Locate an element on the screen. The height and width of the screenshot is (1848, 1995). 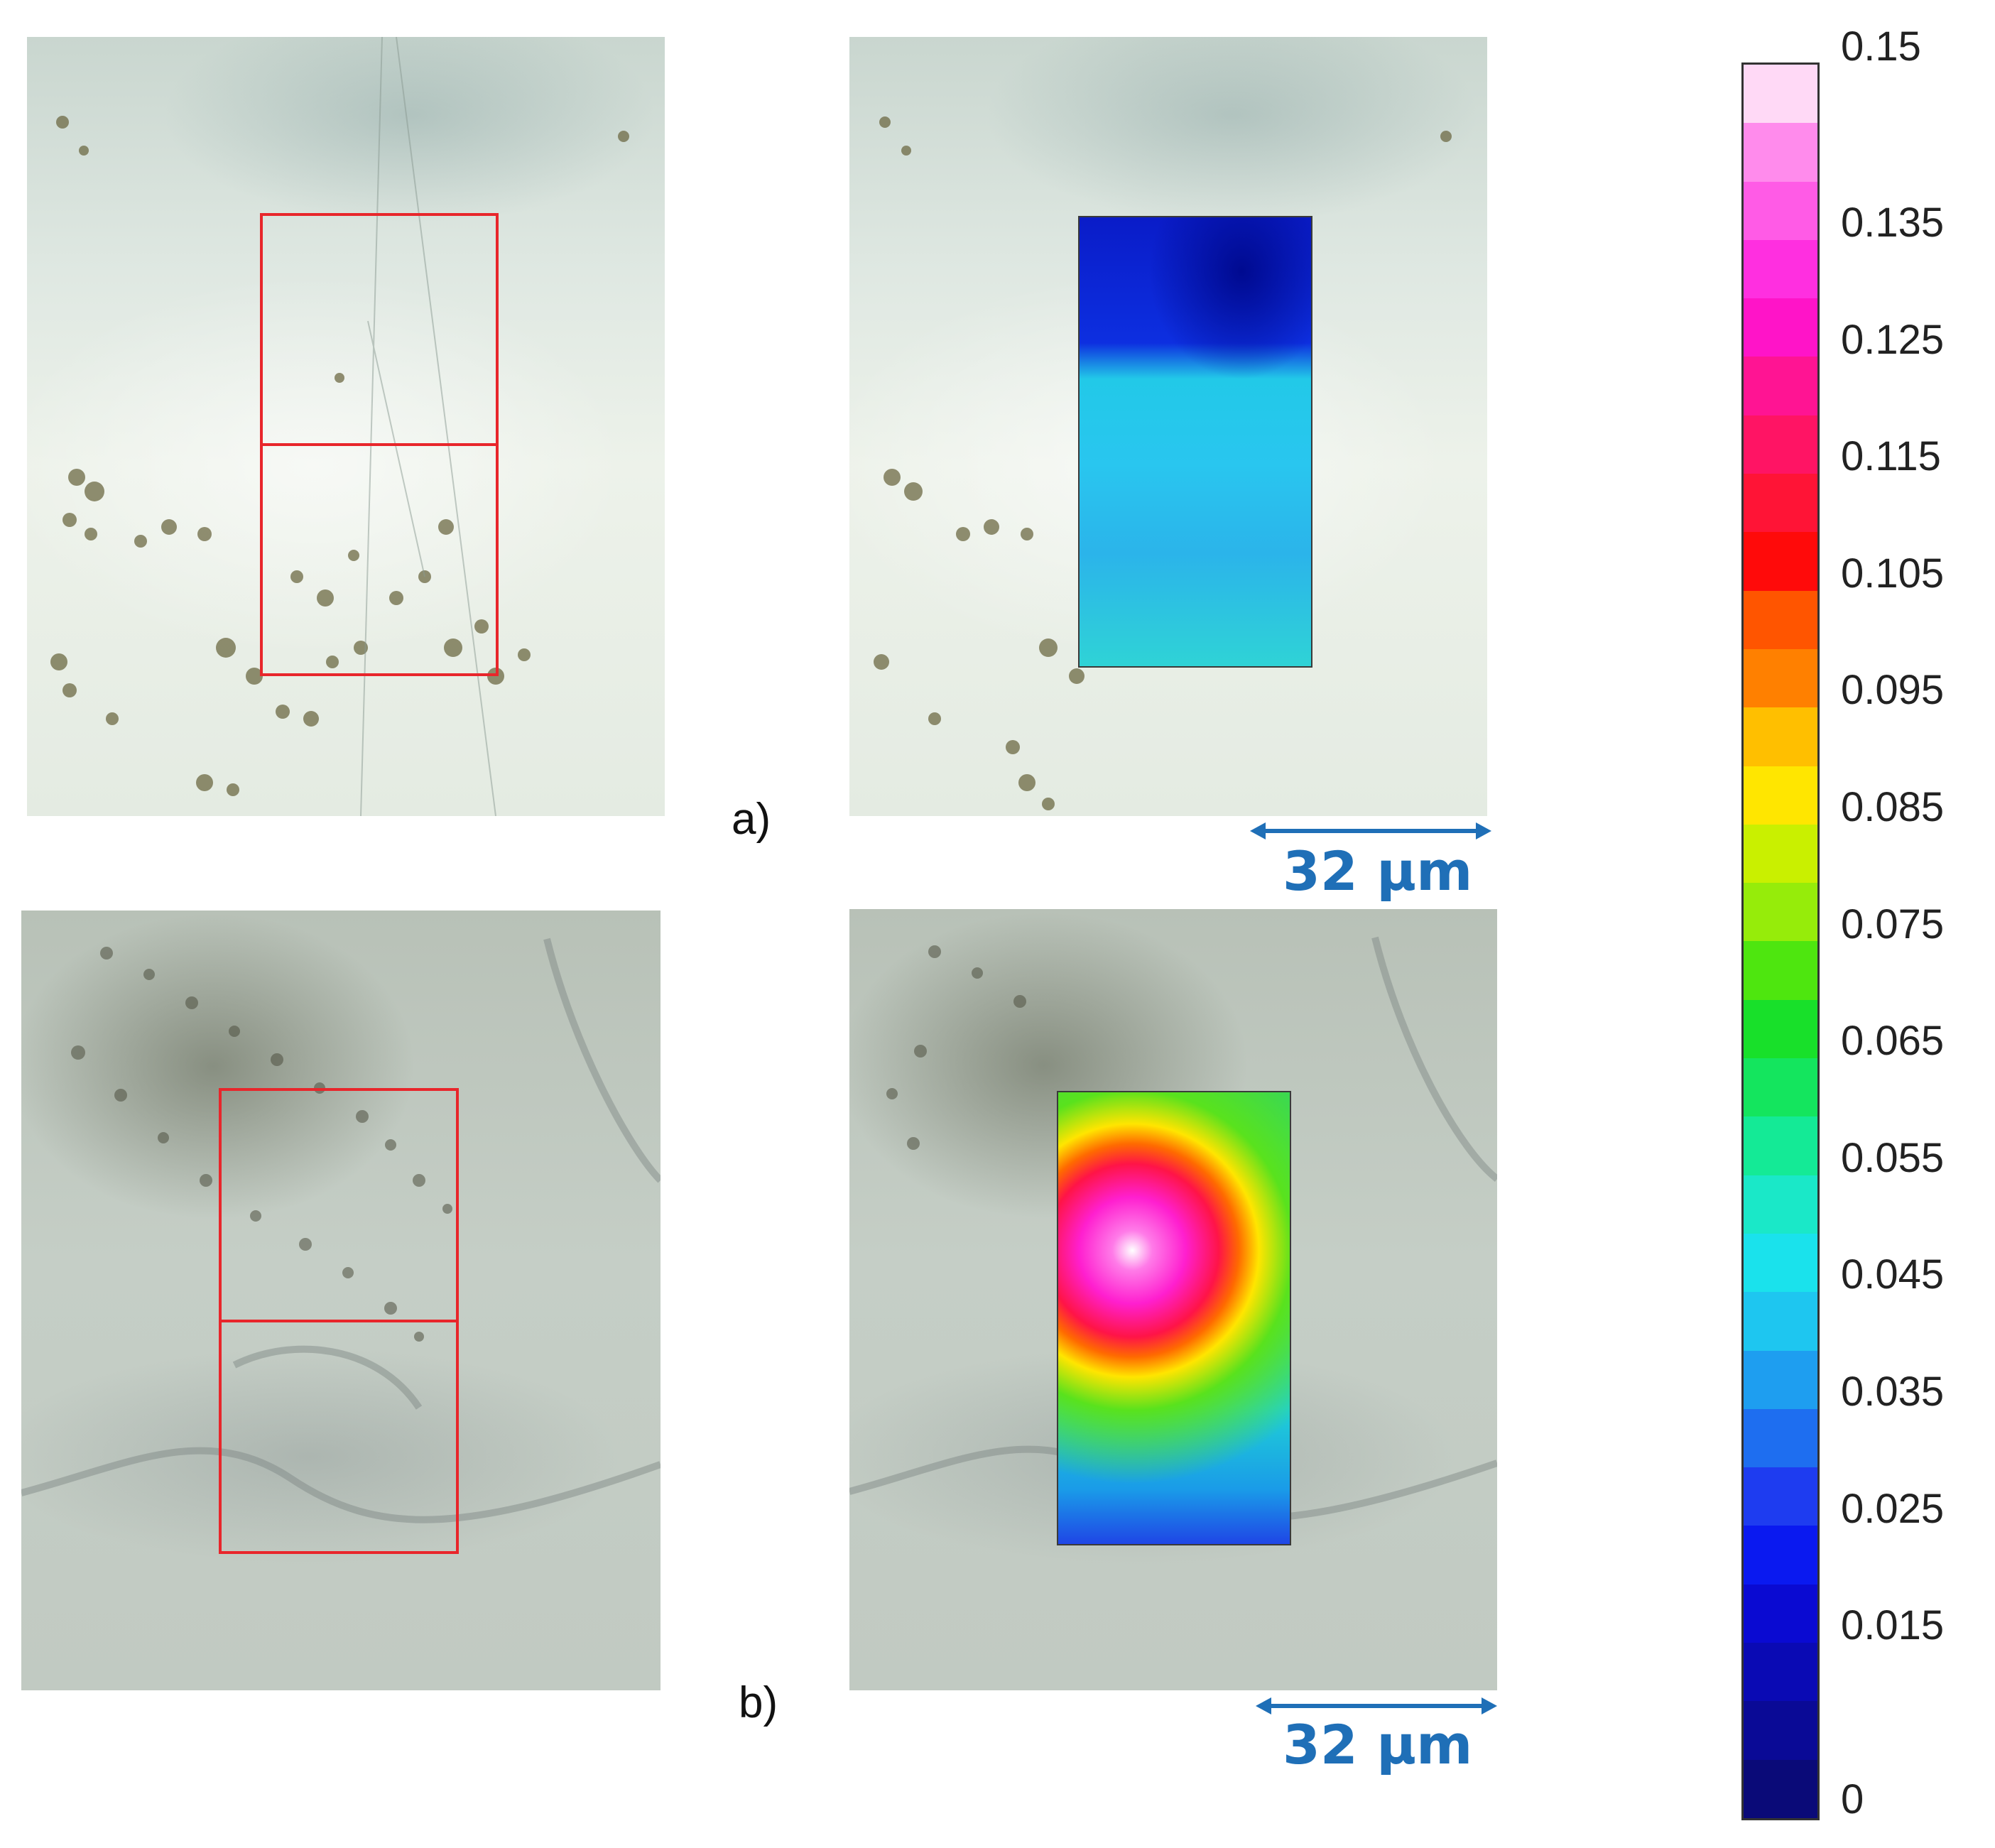
roi-box-upper-b is located at coordinates (339, 1205).